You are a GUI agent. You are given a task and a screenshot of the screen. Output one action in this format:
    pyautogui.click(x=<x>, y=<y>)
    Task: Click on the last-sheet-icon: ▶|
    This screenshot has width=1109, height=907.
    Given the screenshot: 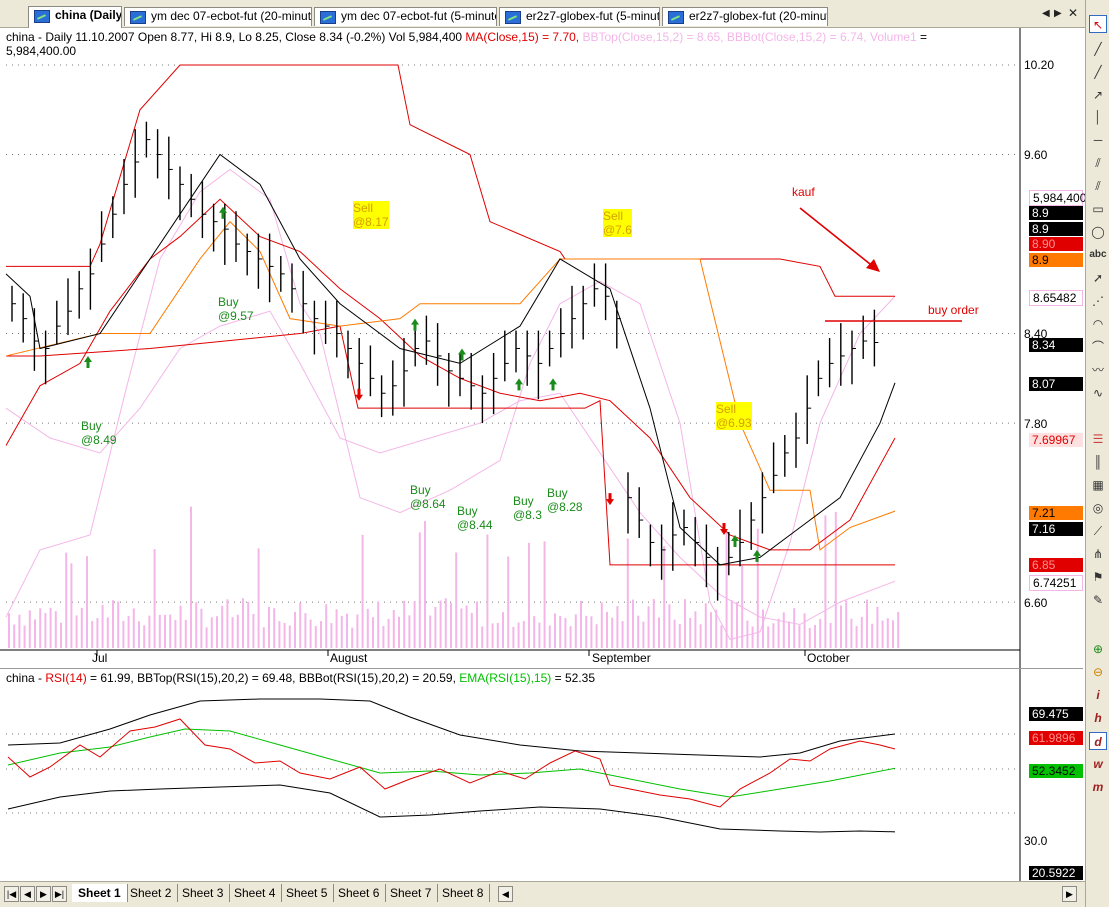 What is the action you would take?
    pyautogui.click(x=59, y=894)
    